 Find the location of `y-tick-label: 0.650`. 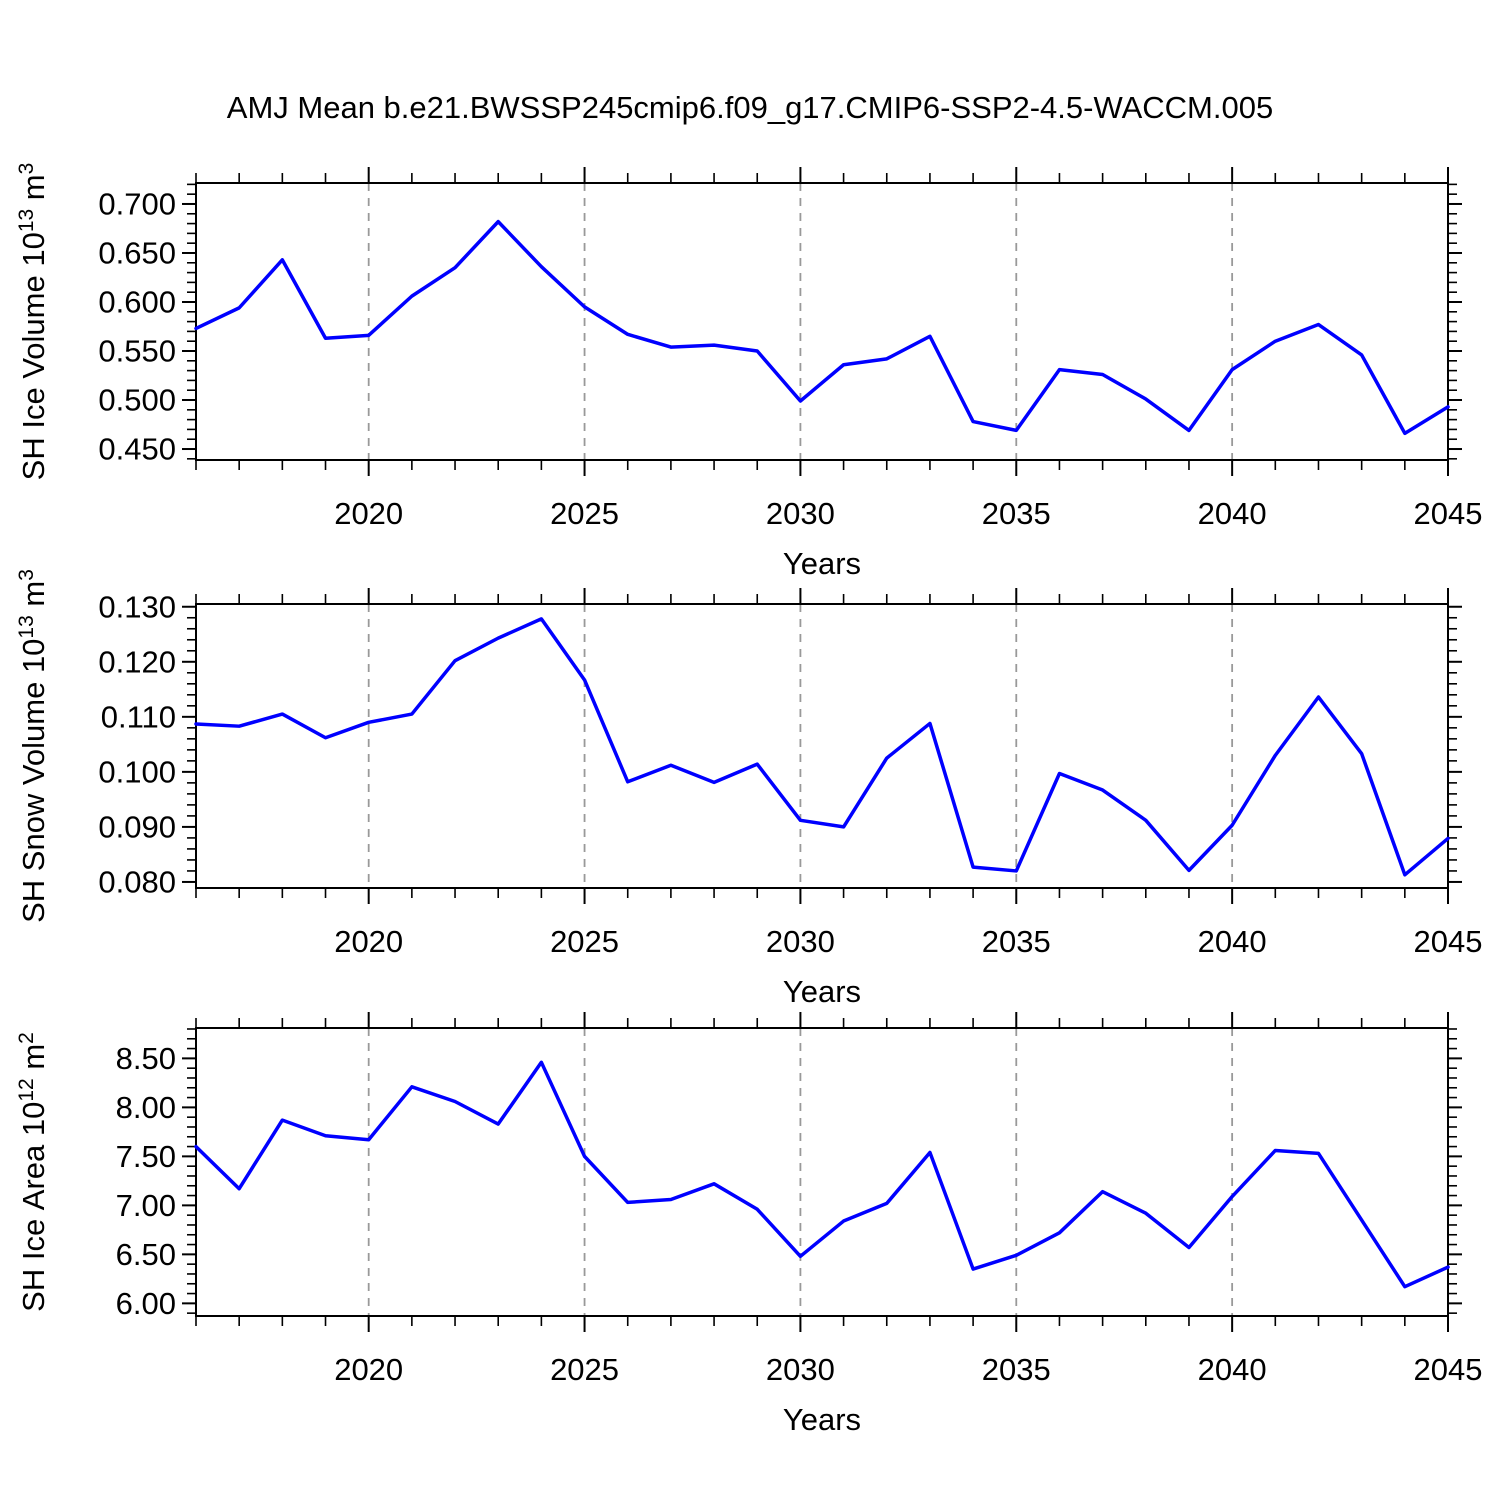

y-tick-label: 0.650 is located at coordinates (137, 252).